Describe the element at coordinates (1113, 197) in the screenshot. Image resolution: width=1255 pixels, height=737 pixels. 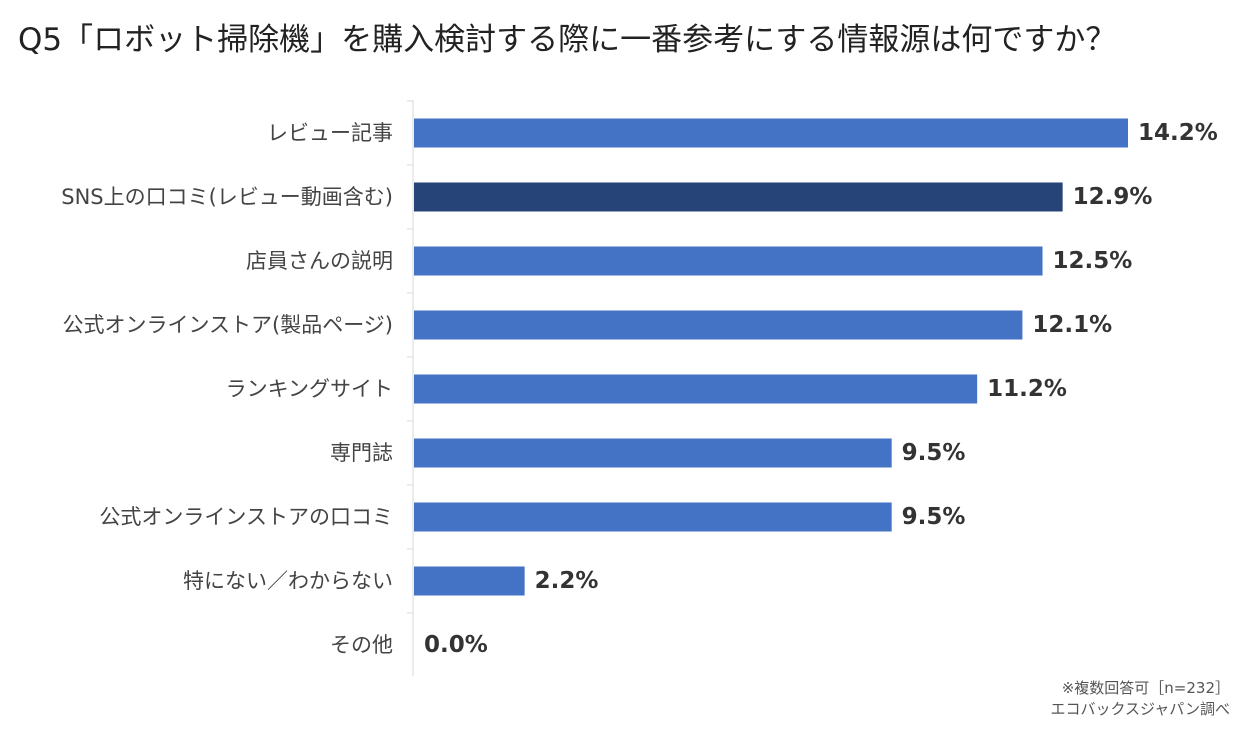
I see `value-label: 12.9%` at that location.